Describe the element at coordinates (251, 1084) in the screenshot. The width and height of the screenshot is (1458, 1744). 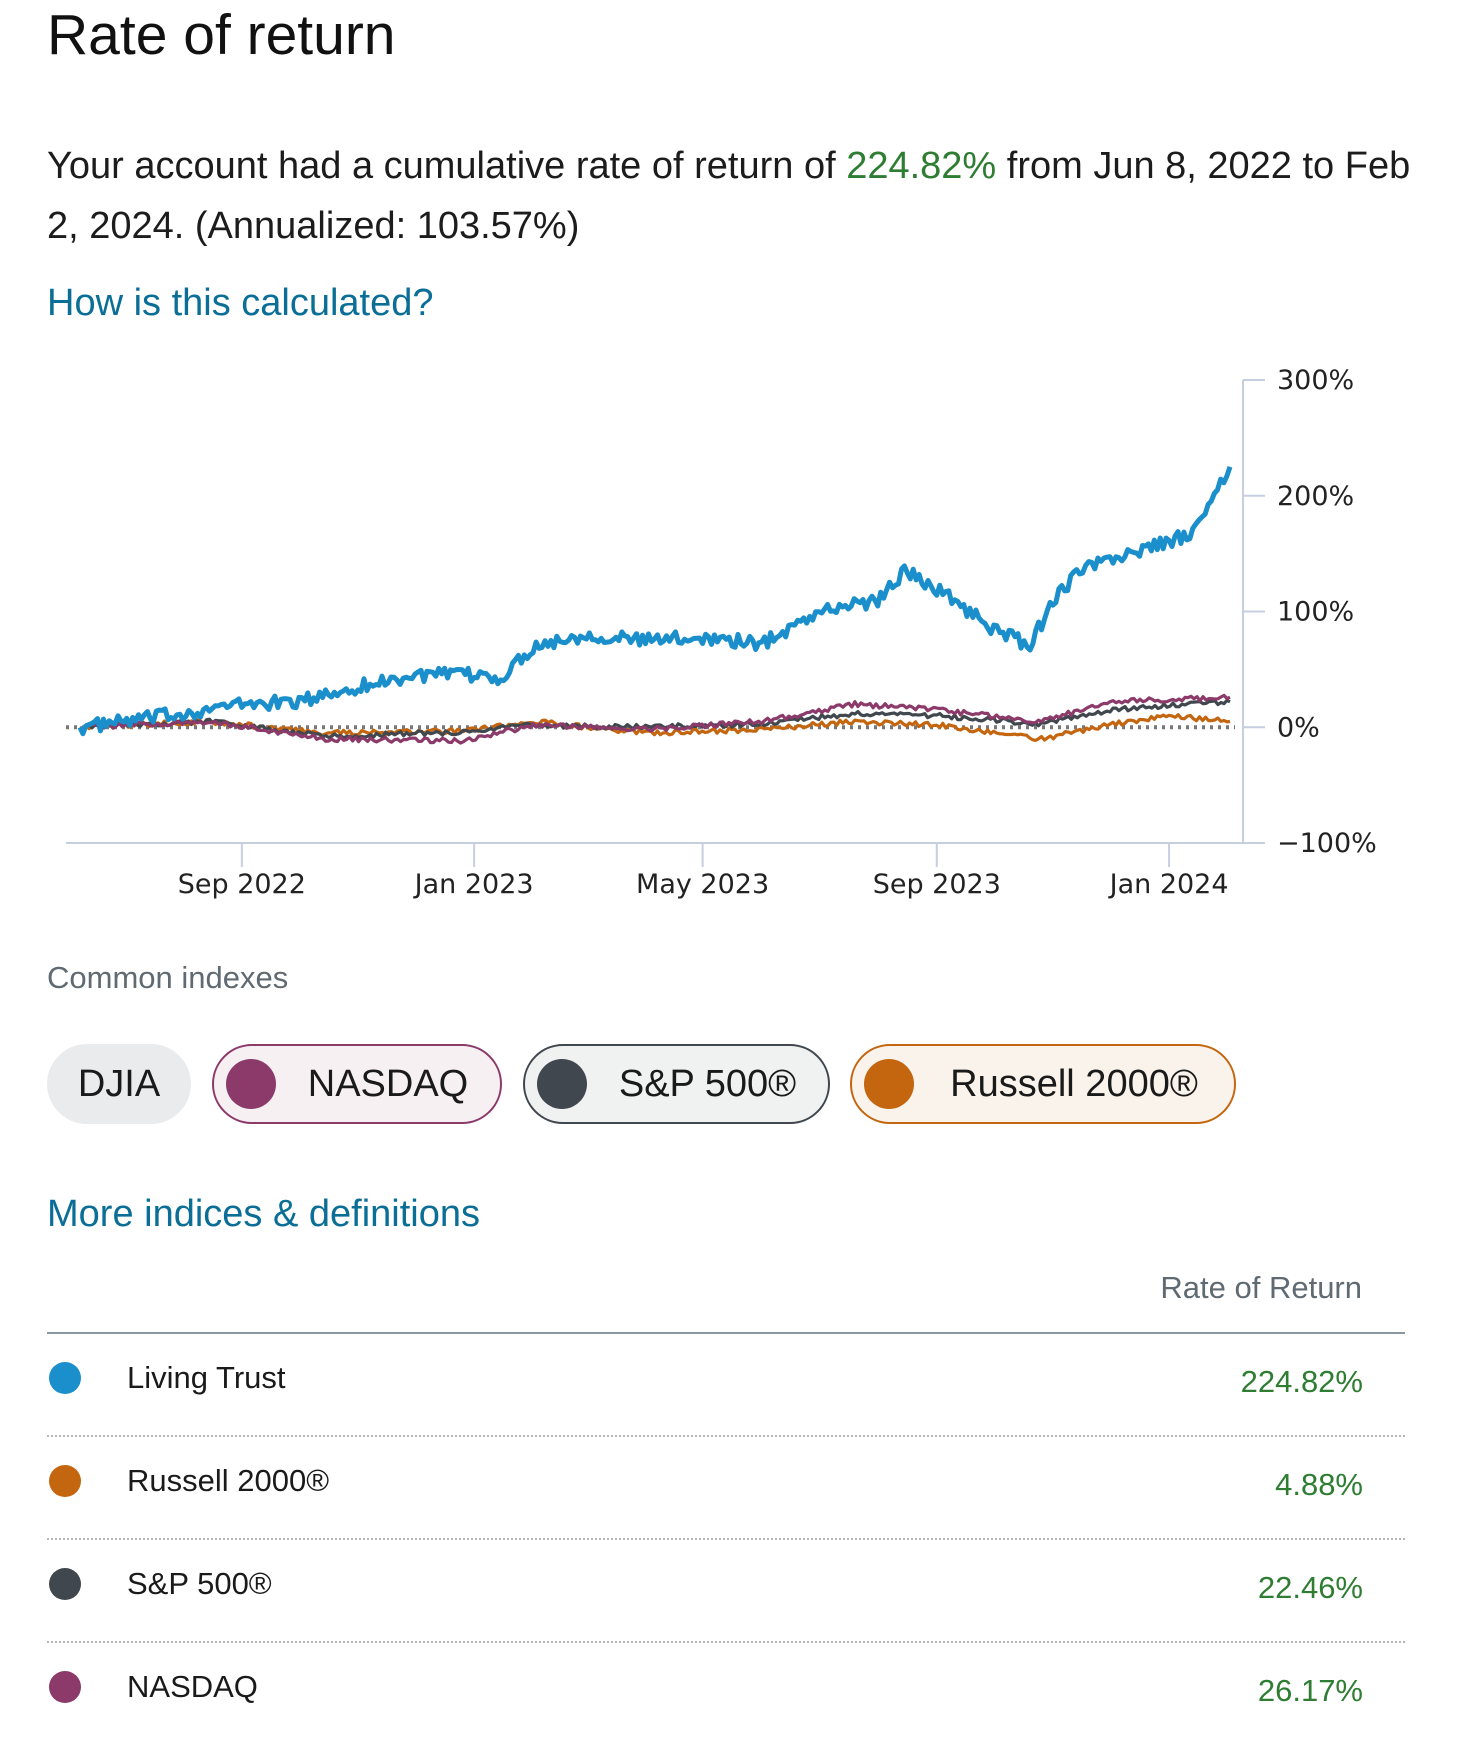
I see `nasdaq-dot-icon` at that location.